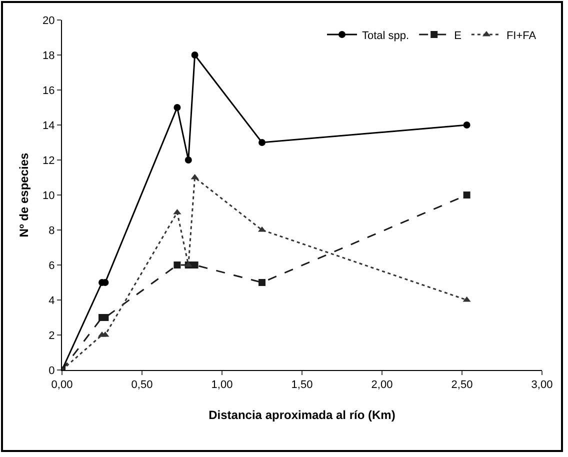  Describe the element at coordinates (48, 20) in the screenshot. I see `y-tick-label: 20` at that location.